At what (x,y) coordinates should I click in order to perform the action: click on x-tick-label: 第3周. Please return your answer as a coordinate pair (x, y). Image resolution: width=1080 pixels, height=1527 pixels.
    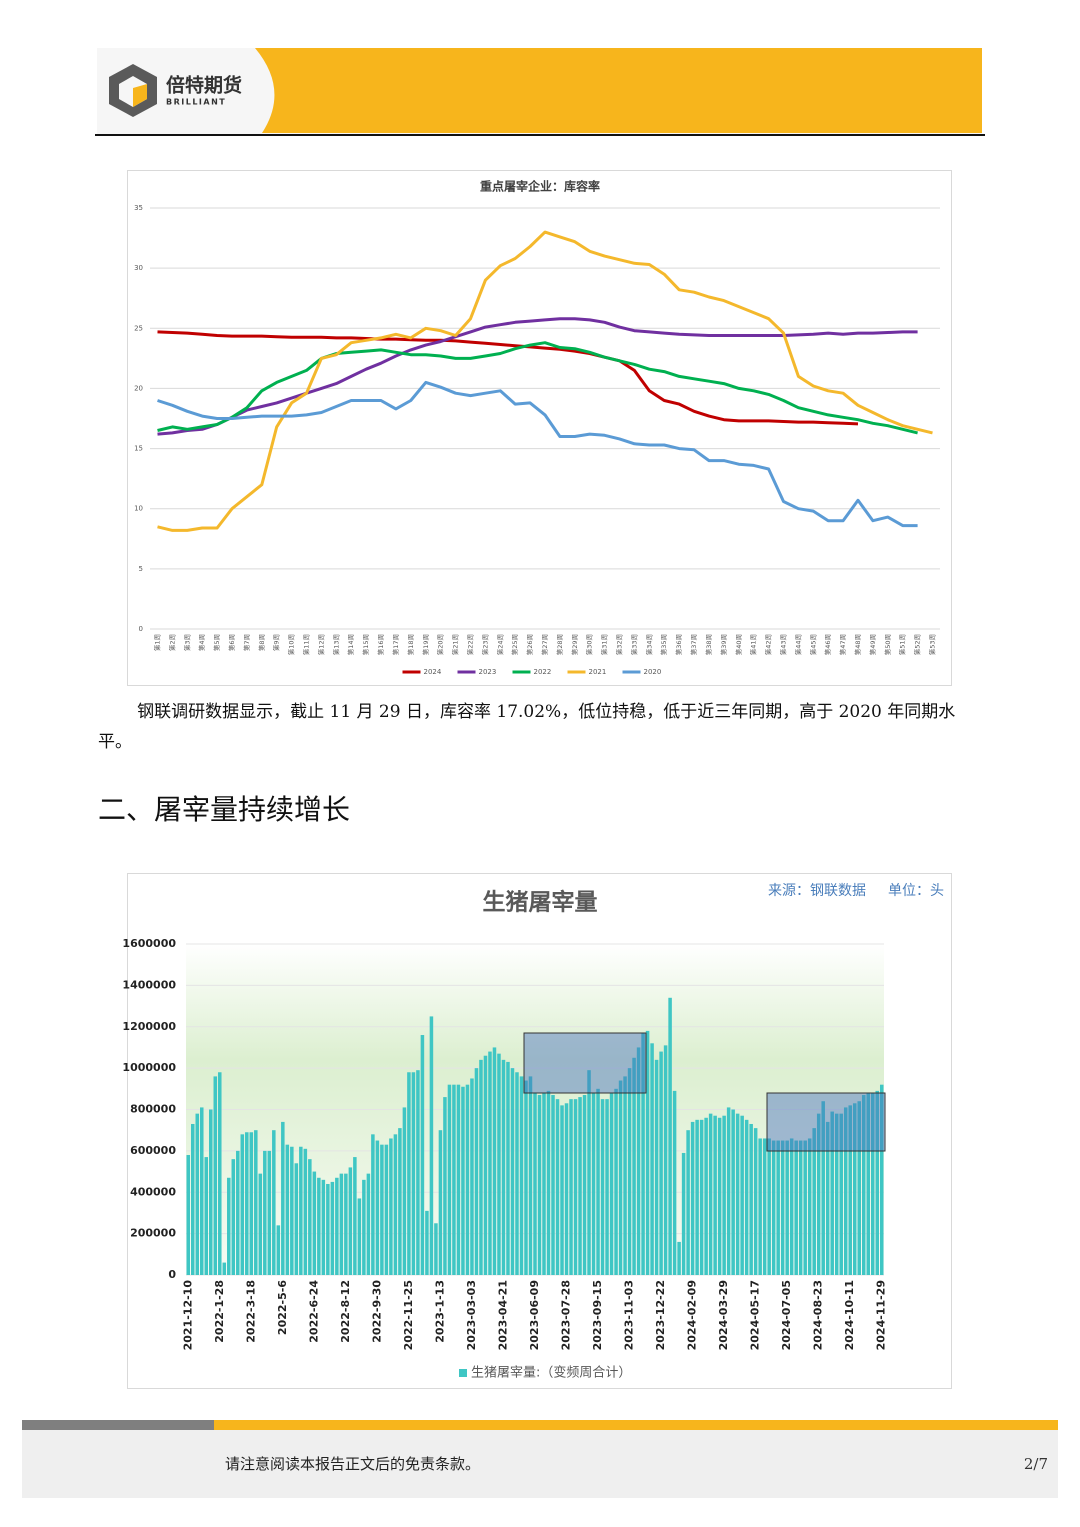
    Looking at the image, I should click on (186, 642).